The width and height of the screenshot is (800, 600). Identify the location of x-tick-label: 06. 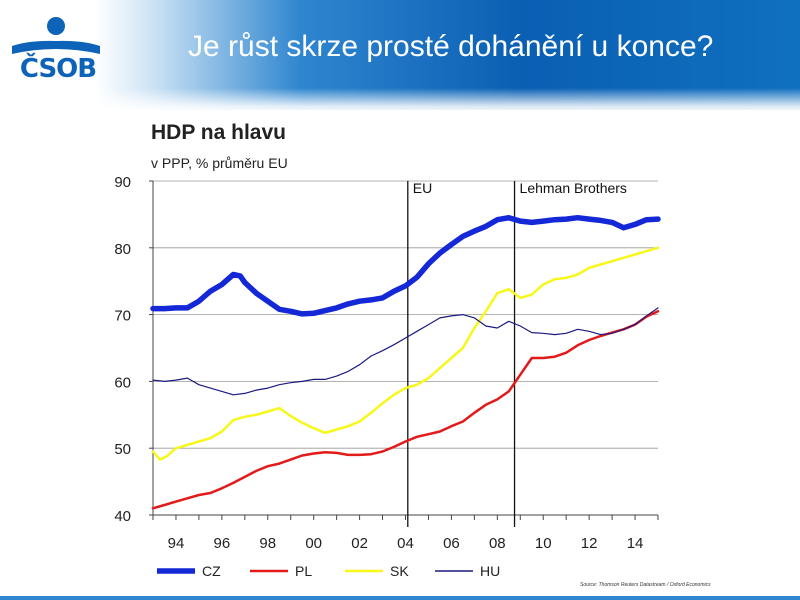
(451, 543).